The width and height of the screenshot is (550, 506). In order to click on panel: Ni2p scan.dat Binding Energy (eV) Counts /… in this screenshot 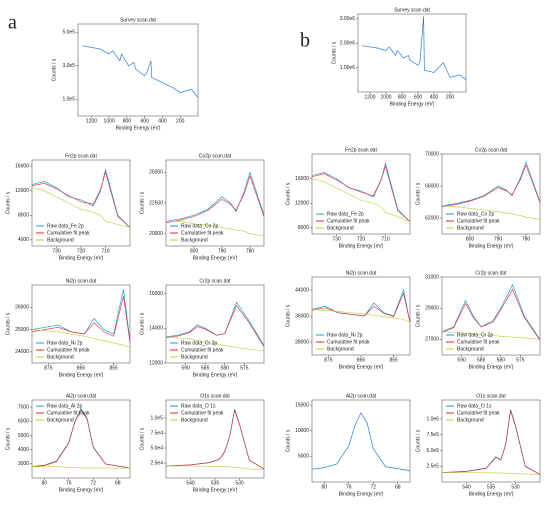, I will do `click(348, 320)`.